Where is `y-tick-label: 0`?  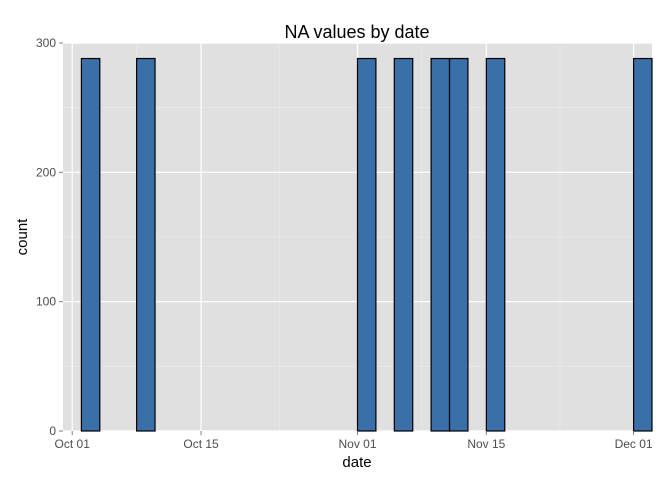
y-tick-label: 0 is located at coordinates (52, 431).